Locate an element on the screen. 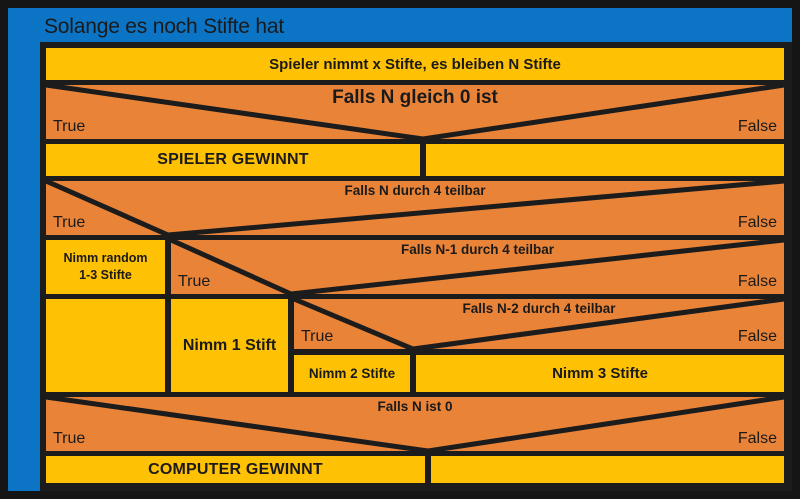  action-nimm-1-stift-label: Nimm 1 Stift is located at coordinates (229, 345).